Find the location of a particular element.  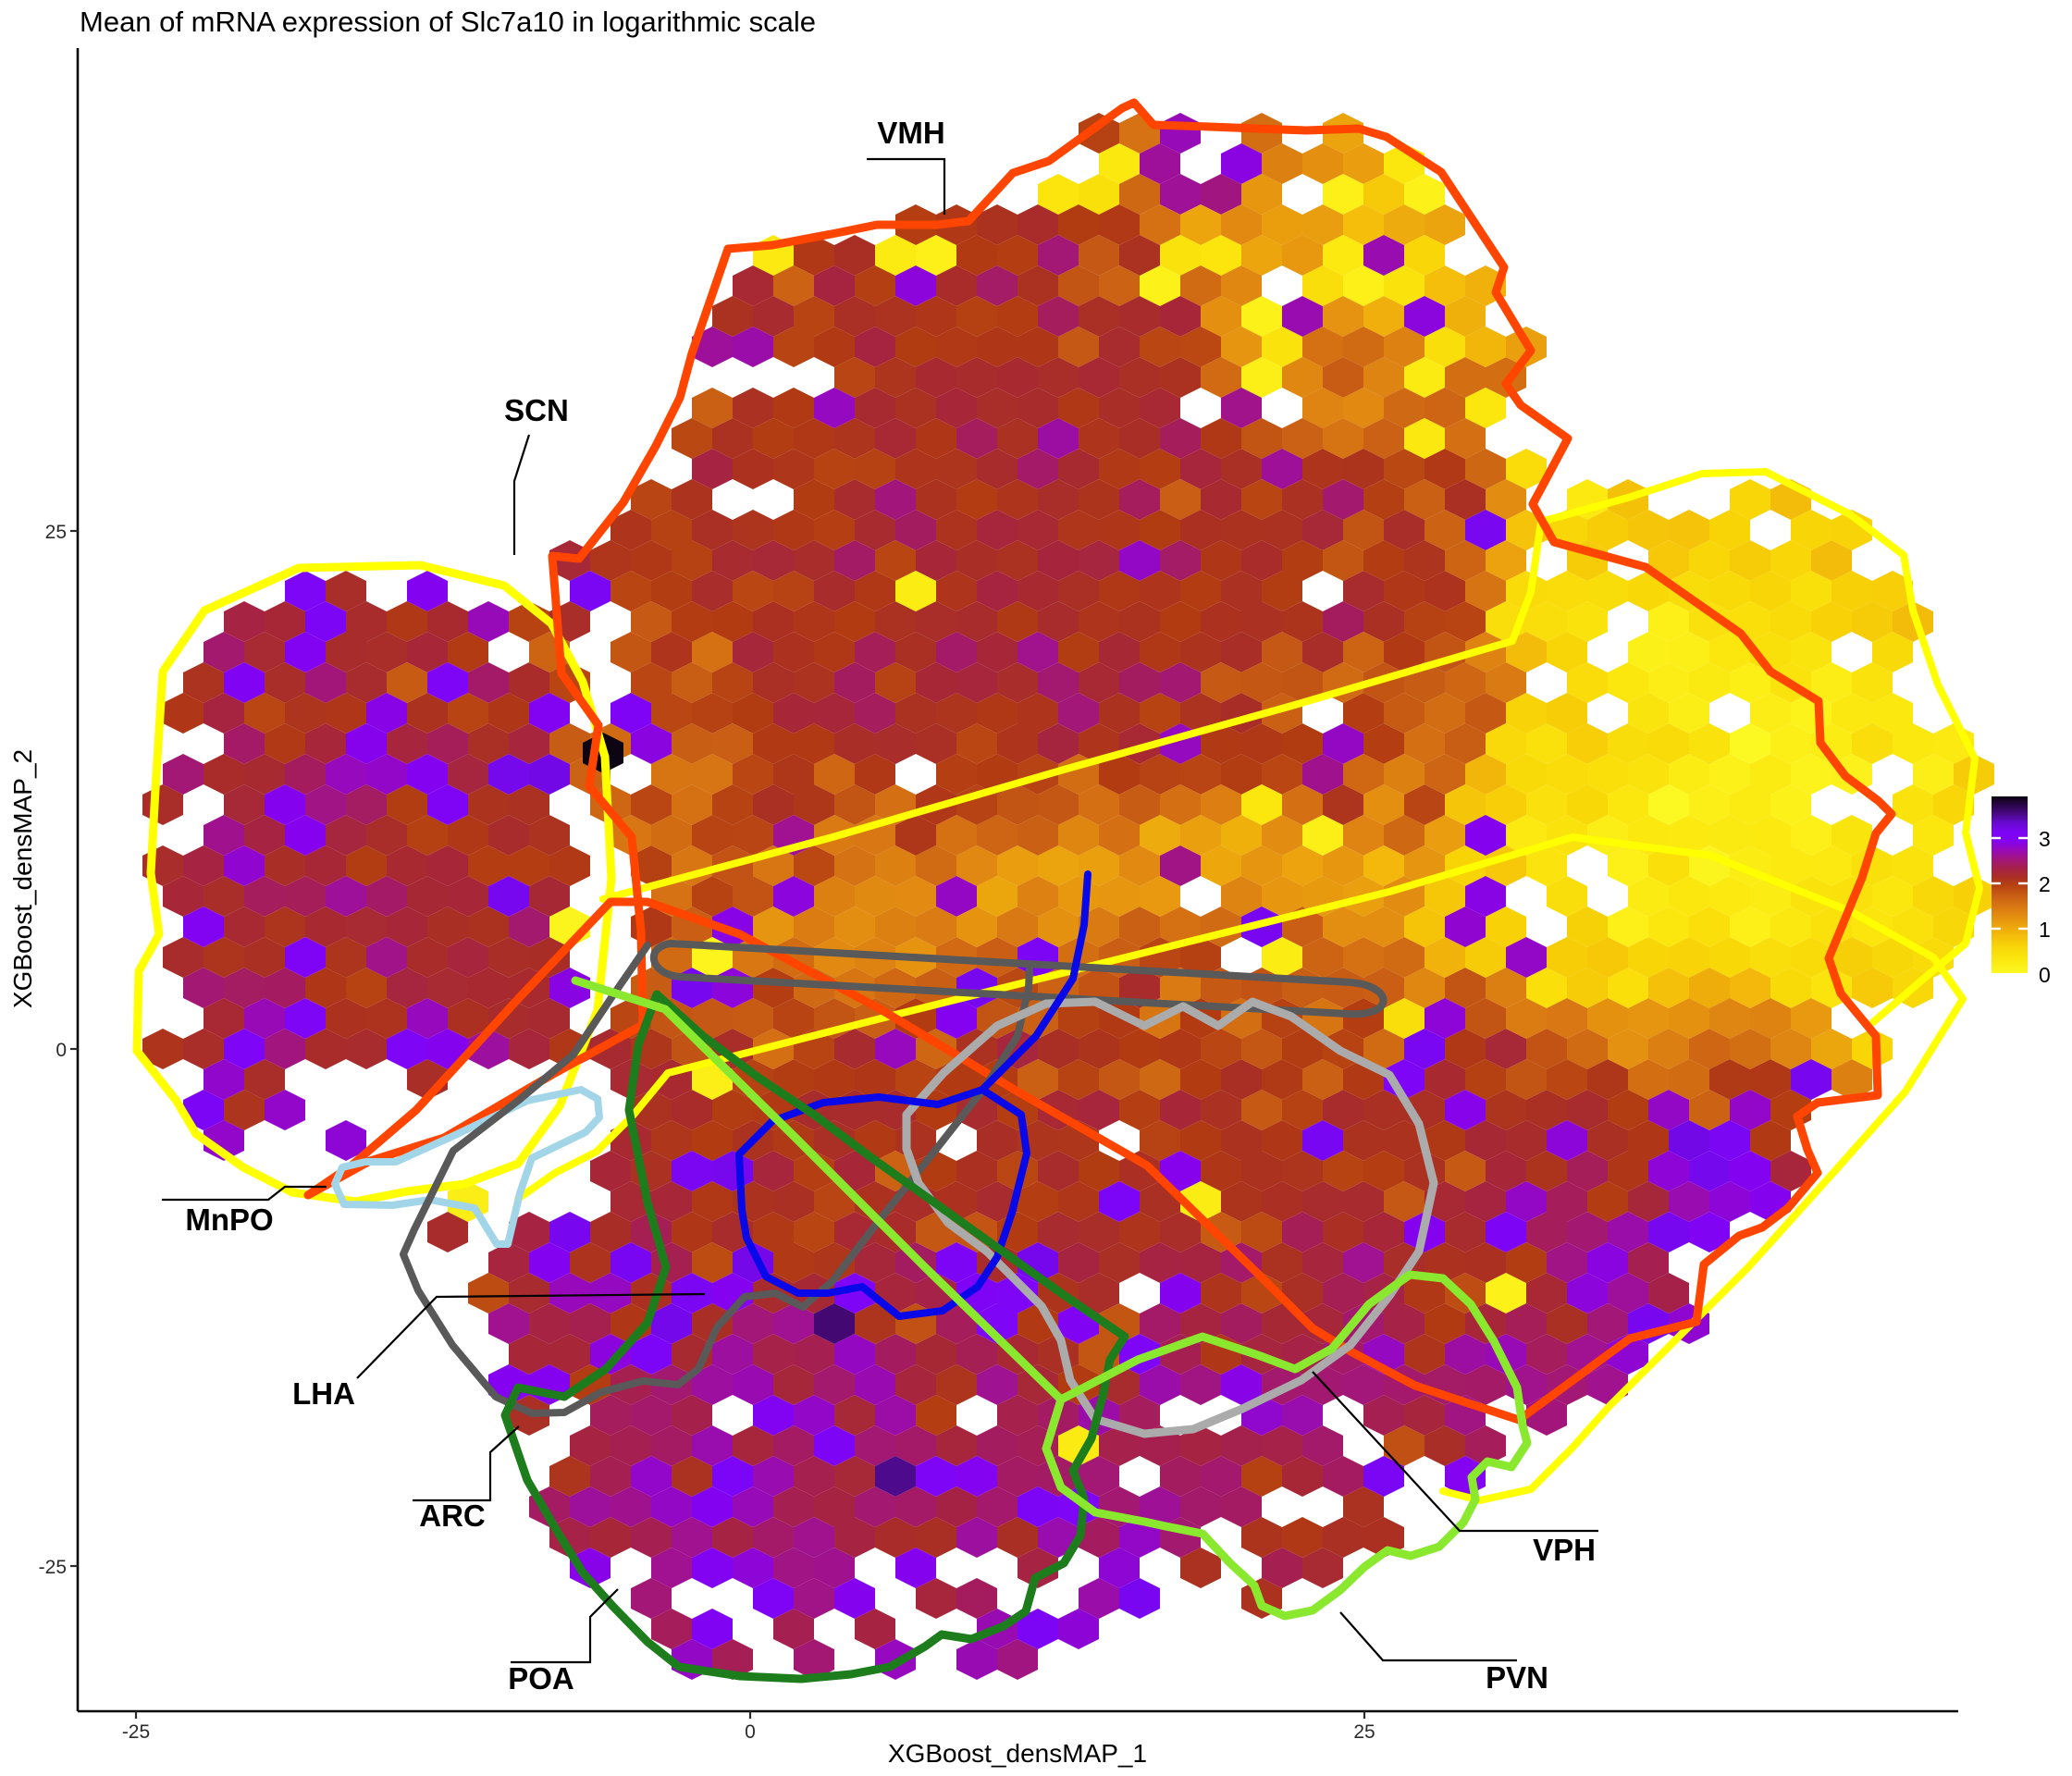

svg-text: LHA is located at coordinates (323, 1394).